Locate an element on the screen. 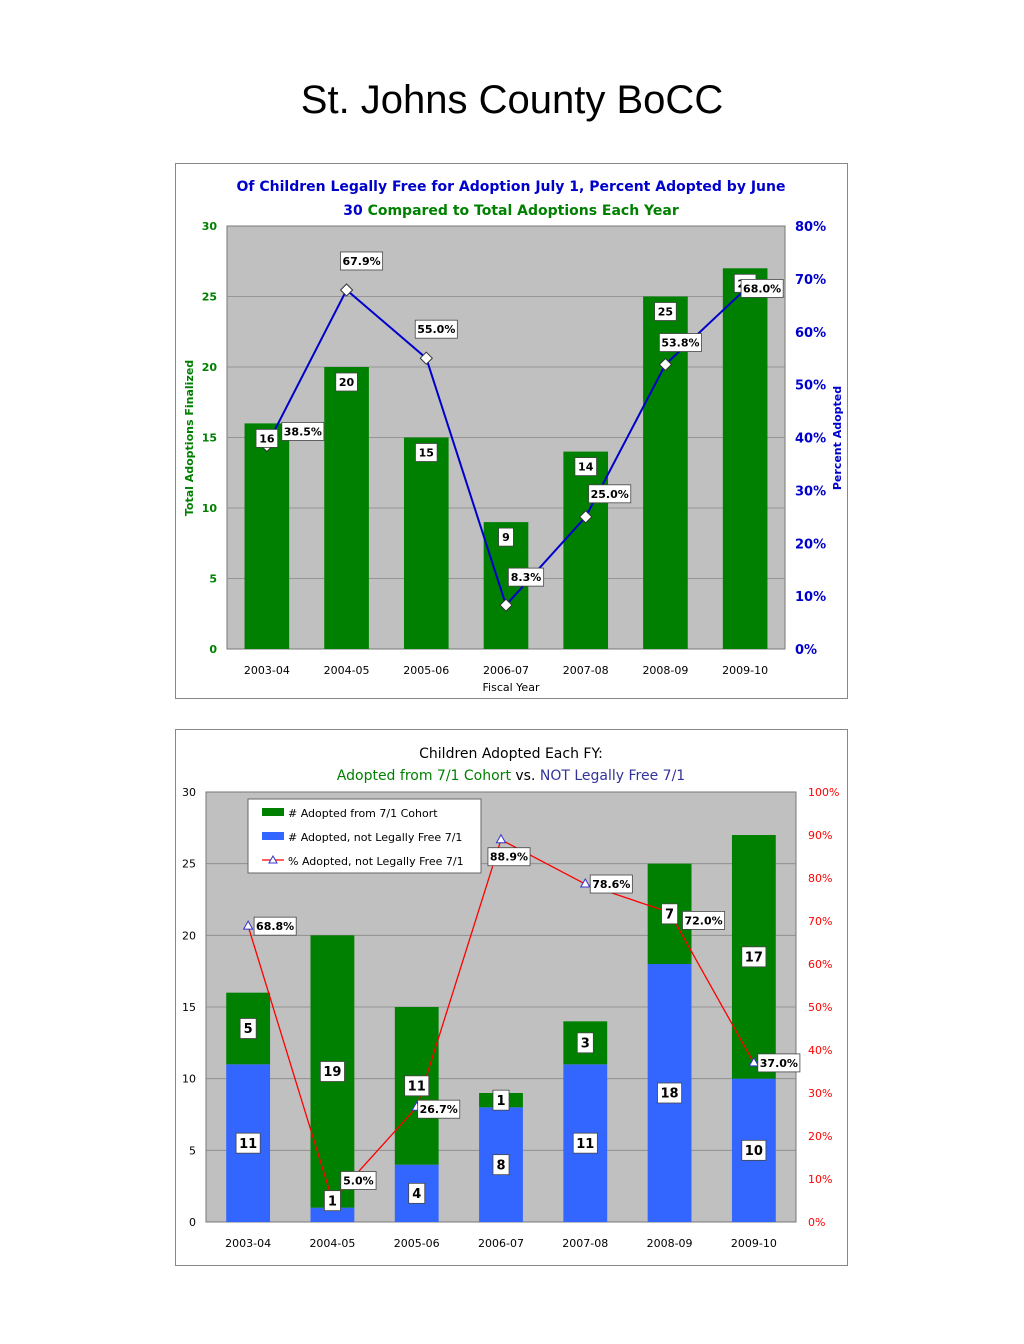  legend-item-cohort: # Adopted from 7/1 Cohort is located at coordinates (363, 813).